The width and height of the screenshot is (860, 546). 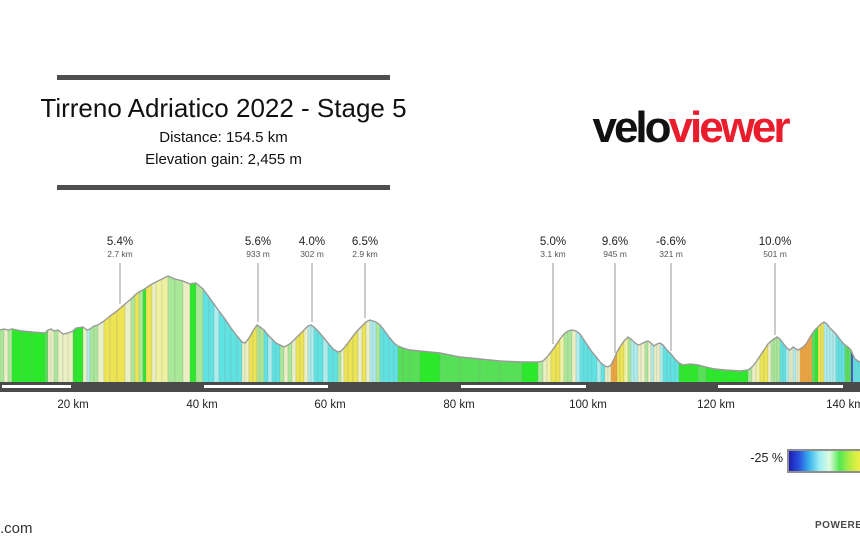 I want to click on climb-label: 5.4% 2.7 km, so click(x=120, y=248).